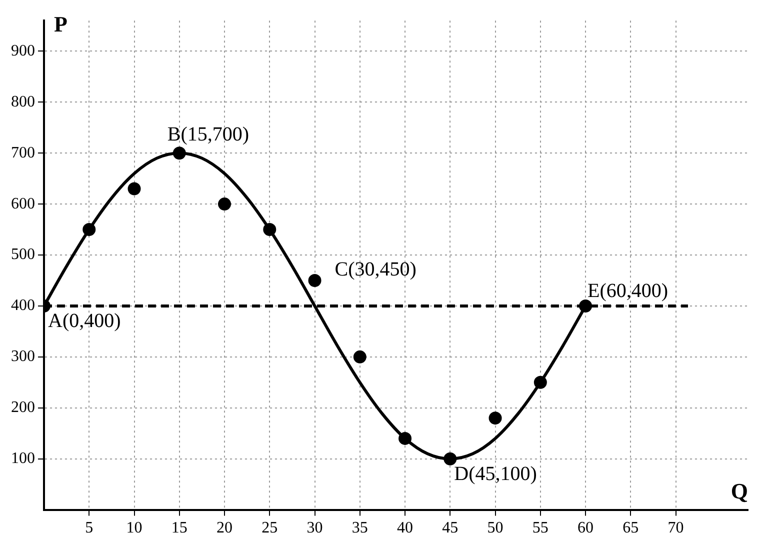 The image size is (766, 549). Describe the element at coordinates (360, 528) in the screenshot. I see `x-tick-label: 35` at that location.